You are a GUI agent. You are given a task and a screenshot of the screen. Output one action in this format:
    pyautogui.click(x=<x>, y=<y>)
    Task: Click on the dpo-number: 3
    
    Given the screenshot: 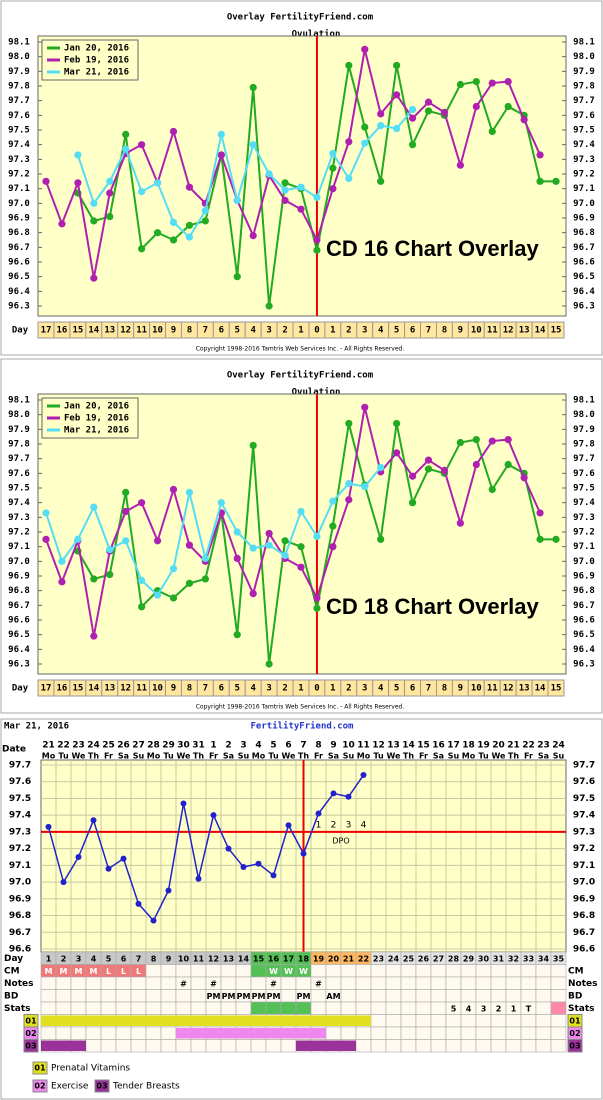 What is the action you would take?
    pyautogui.click(x=349, y=825)
    